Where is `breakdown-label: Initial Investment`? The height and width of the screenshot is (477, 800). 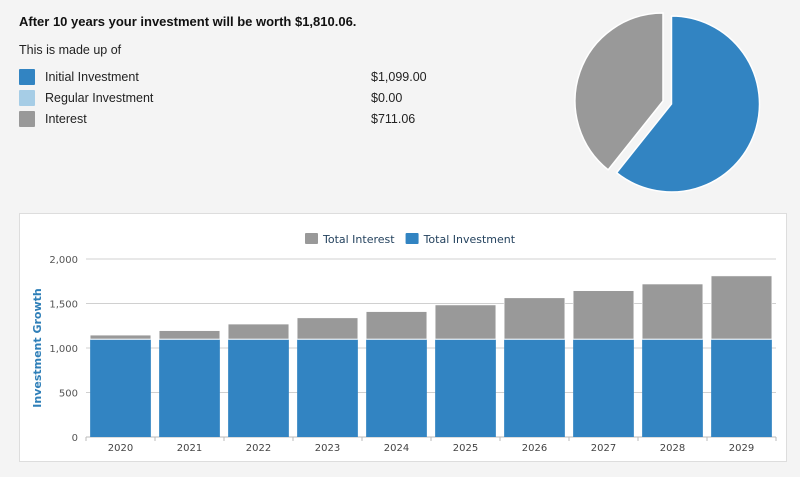 breakdown-label: Initial Investment is located at coordinates (92, 77).